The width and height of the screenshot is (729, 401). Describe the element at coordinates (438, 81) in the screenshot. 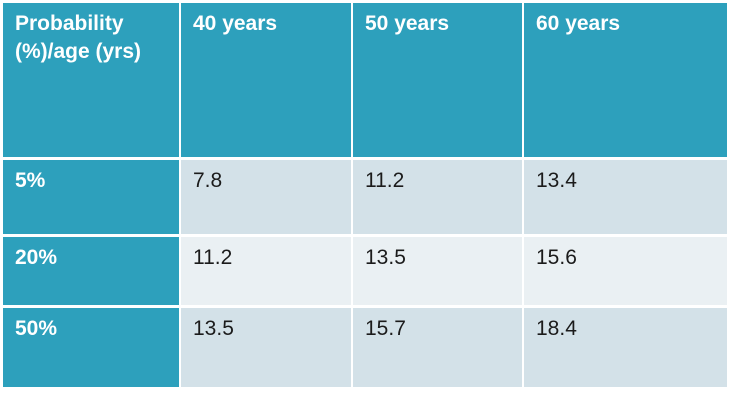

I see `column-header-50-years: 50 years` at that location.